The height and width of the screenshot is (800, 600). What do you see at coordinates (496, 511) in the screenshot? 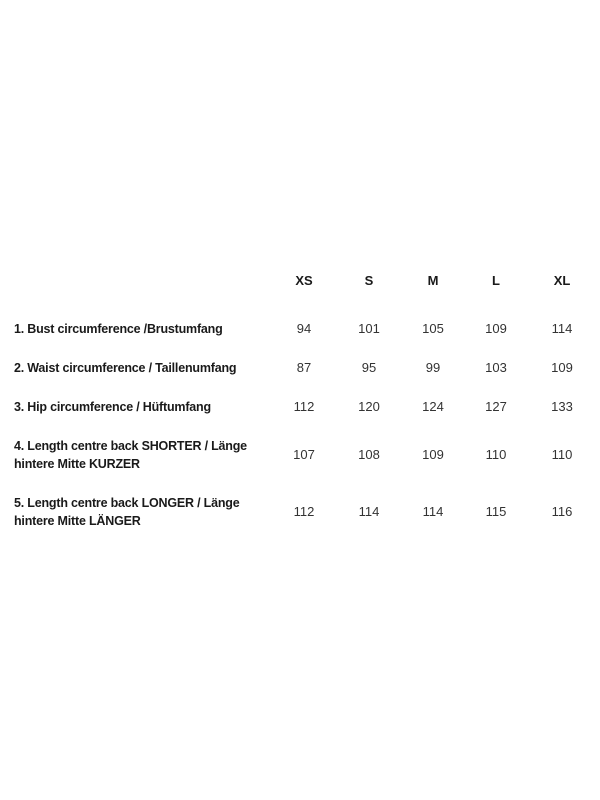
I see `cell: 115` at bounding box center [496, 511].